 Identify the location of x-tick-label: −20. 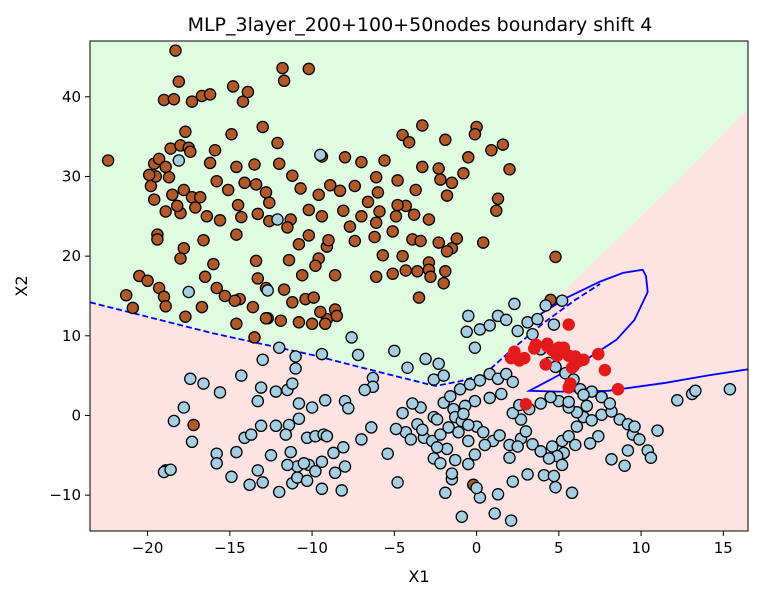
(148, 548).